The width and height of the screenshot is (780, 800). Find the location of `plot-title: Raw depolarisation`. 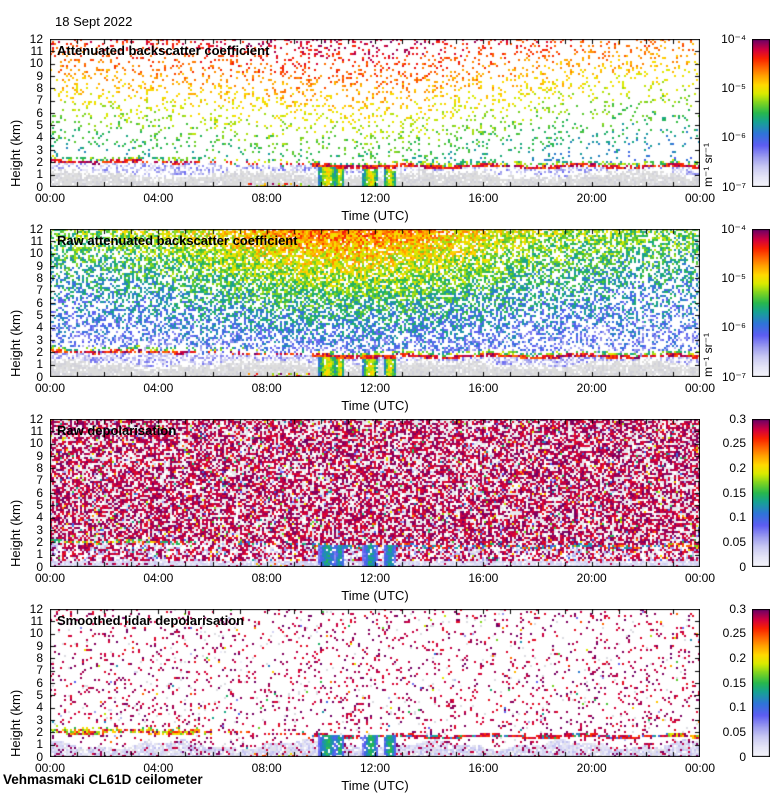

plot-title: Raw depolarisation is located at coordinates (117, 430).